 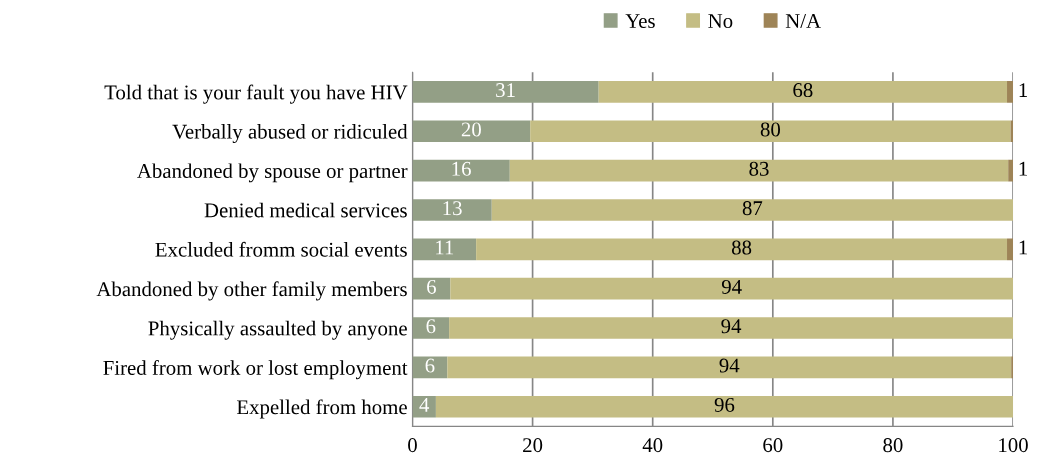 I want to click on x-tick-label: 80, so click(x=893, y=445).